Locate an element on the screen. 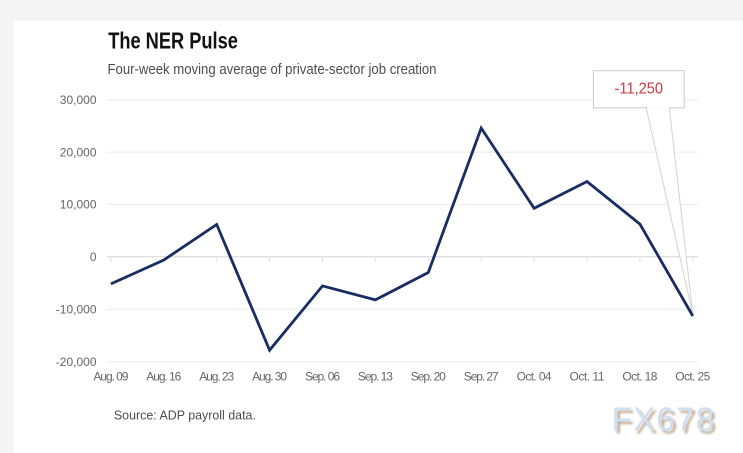  svg-text: Source: ADP payroll data. is located at coordinates (185, 415).